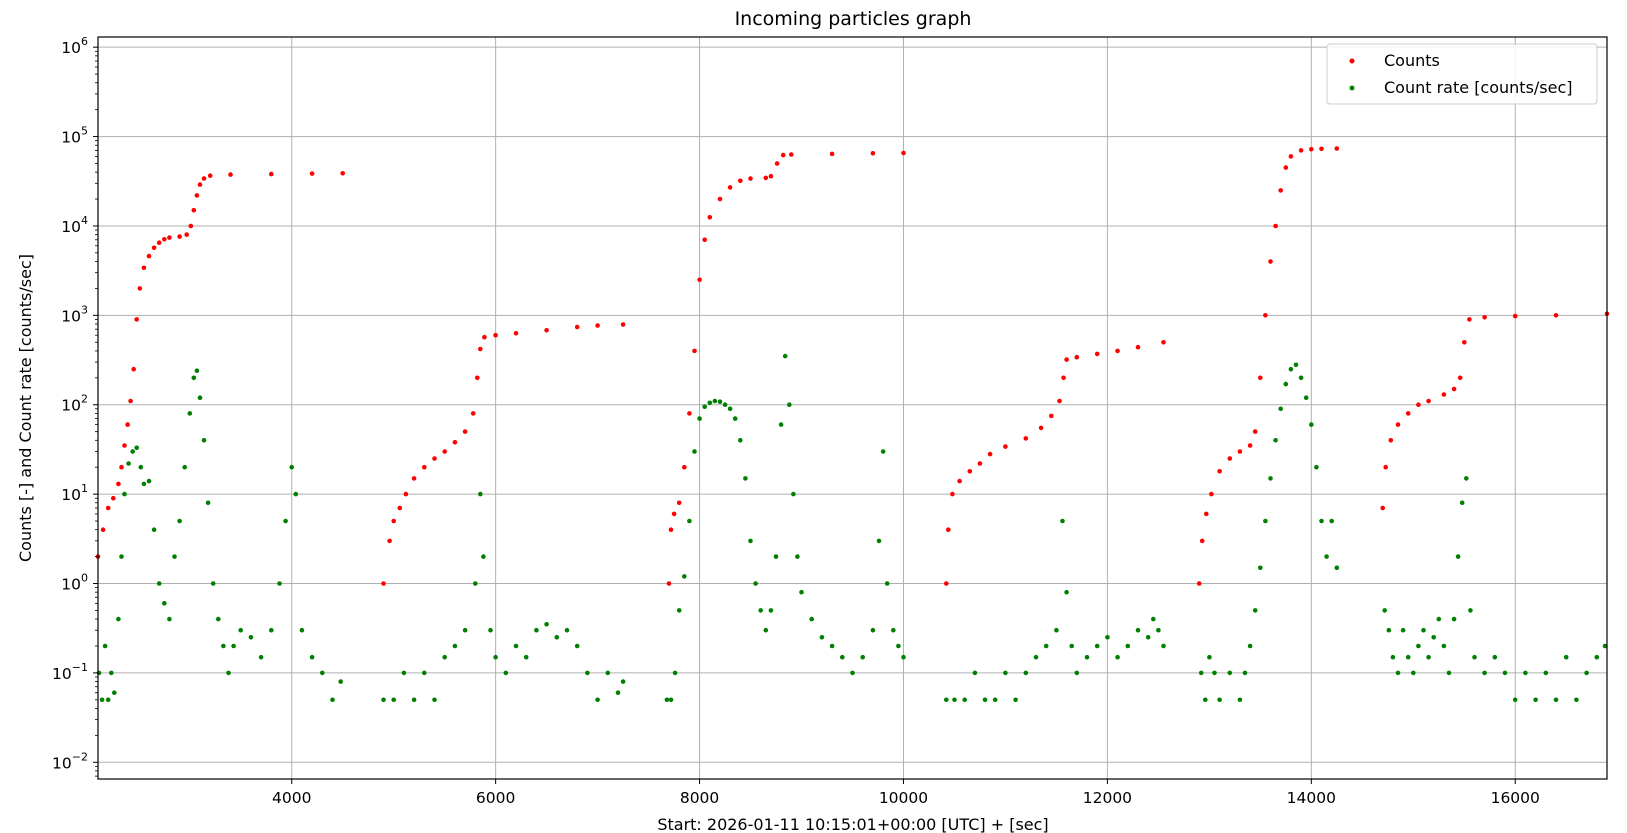 The height and width of the screenshot is (833, 1627). What do you see at coordinates (74, 314) in the screenshot?
I see `y-tick-label: 10³` at bounding box center [74, 314].